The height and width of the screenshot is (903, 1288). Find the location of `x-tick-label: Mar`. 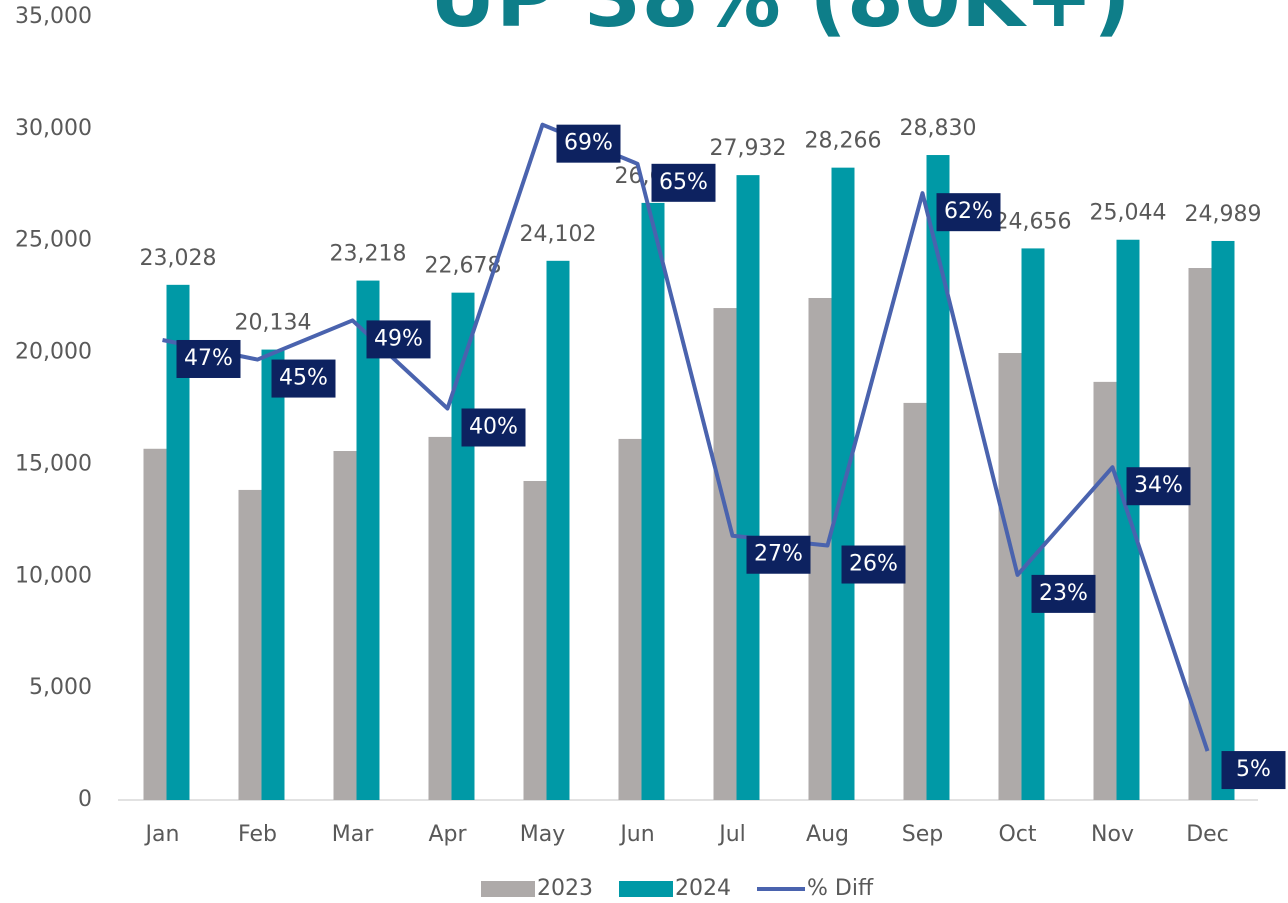

x-tick-label: Mar is located at coordinates (353, 834).